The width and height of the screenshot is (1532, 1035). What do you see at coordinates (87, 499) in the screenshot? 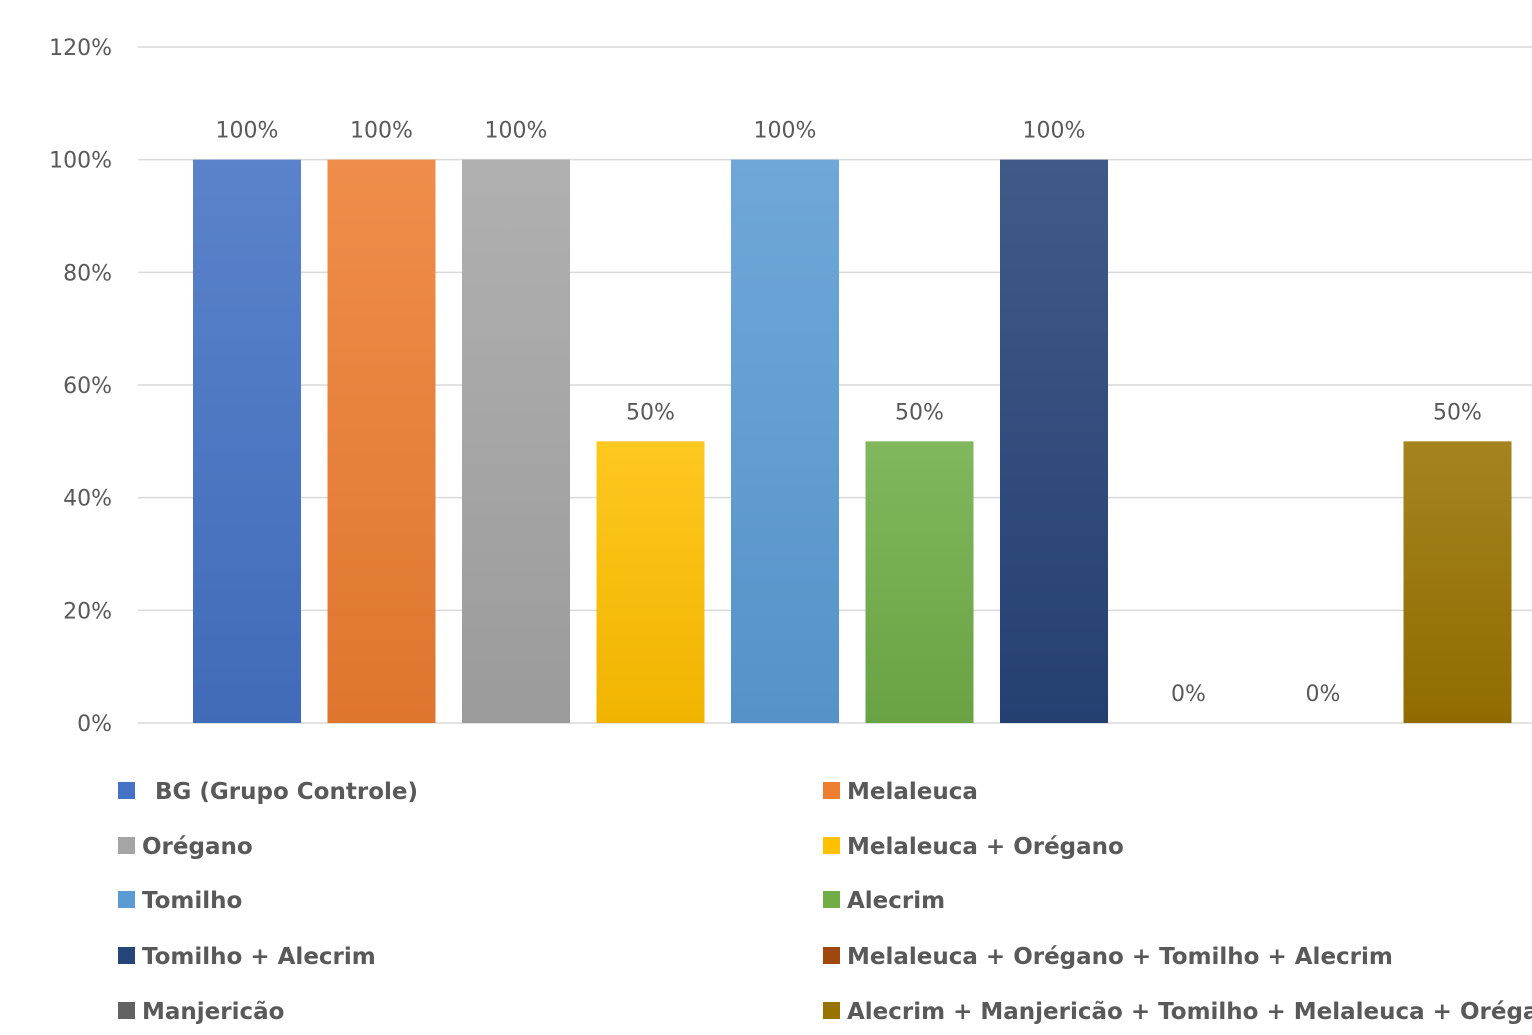
I see `y-tick-label: 40%` at bounding box center [87, 499].